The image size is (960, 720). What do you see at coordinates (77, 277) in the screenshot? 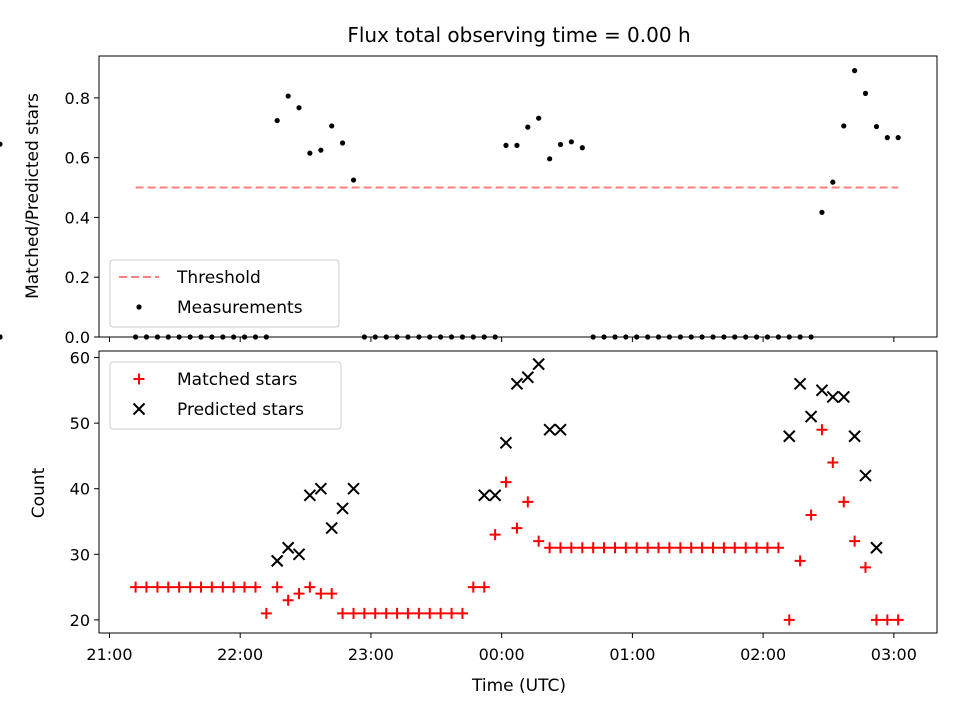
I see `y-tick-label: 0.2` at bounding box center [77, 277].